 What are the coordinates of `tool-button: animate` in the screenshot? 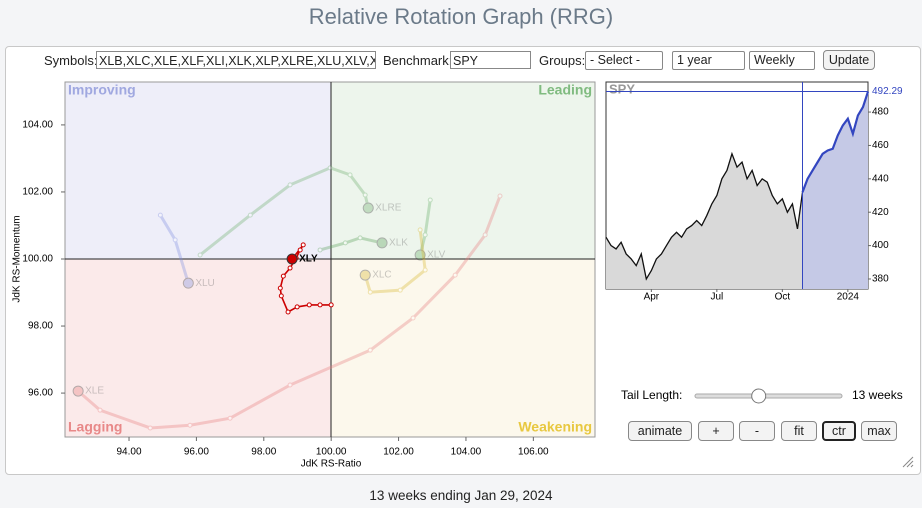 It's located at (660, 431).